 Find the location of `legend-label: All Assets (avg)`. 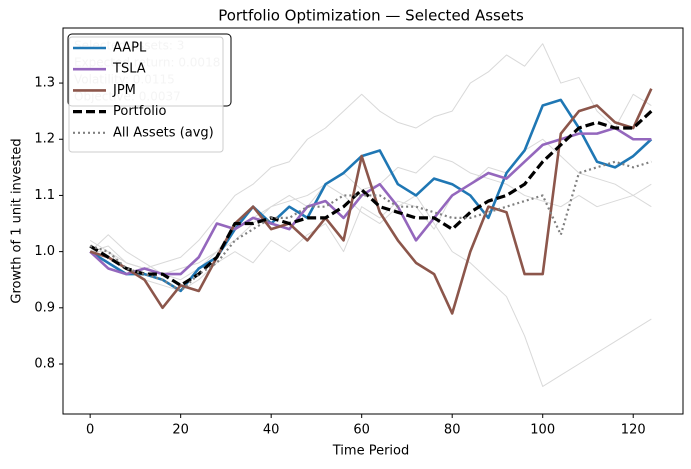

legend-label: All Assets (avg) is located at coordinates (163, 132).